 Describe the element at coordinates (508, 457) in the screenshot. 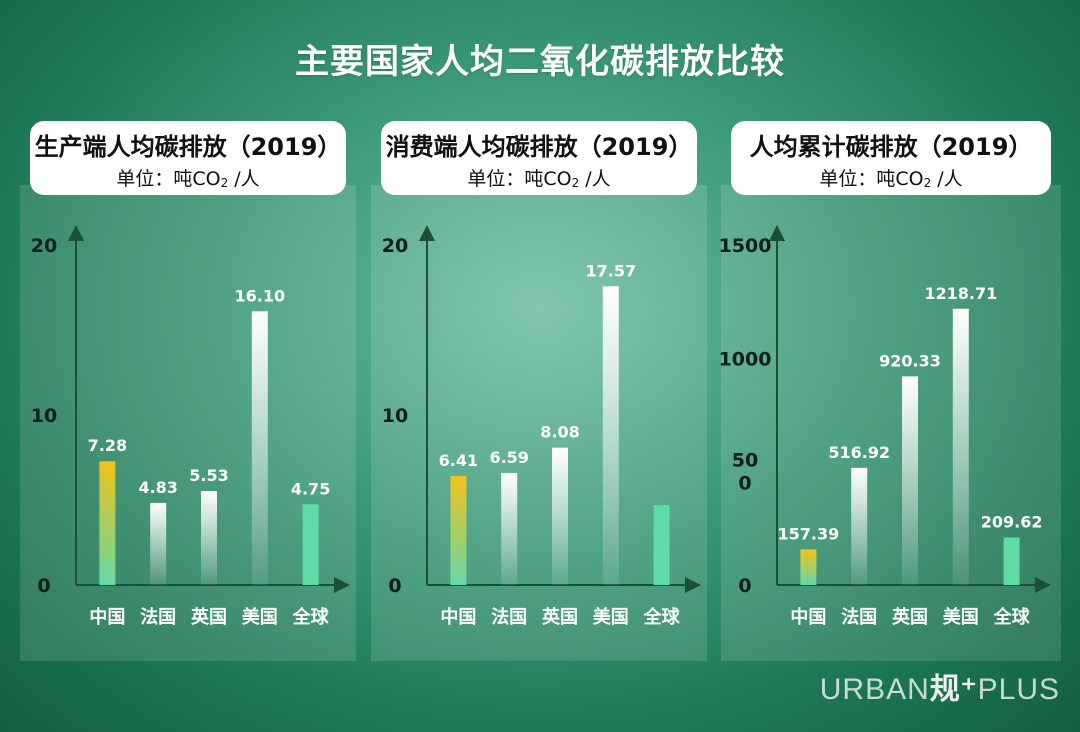

I see `data-label: 6.59` at that location.